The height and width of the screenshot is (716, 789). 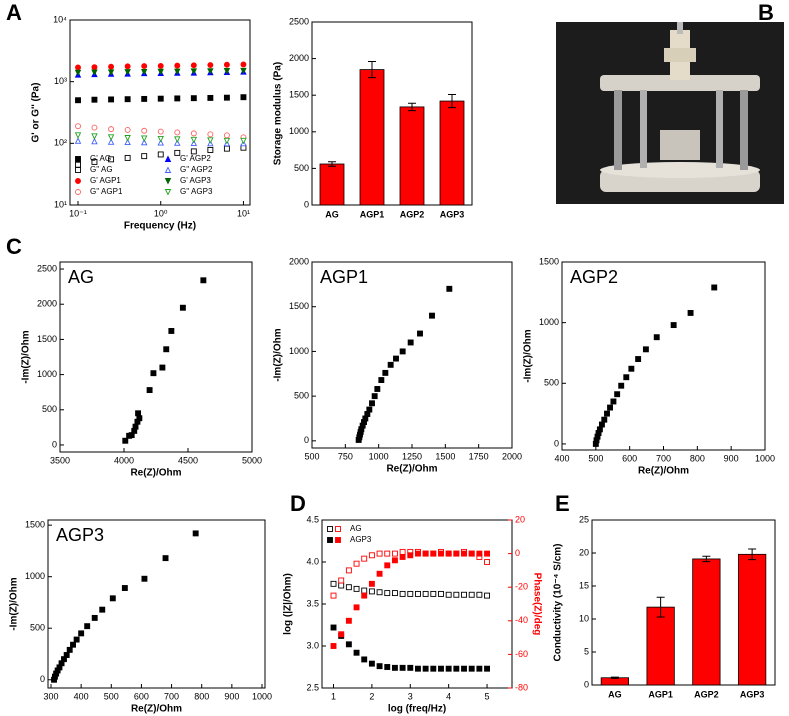 What do you see at coordinates (50, 696) in the screenshot?
I see `x-tick-label: 300` at bounding box center [50, 696].